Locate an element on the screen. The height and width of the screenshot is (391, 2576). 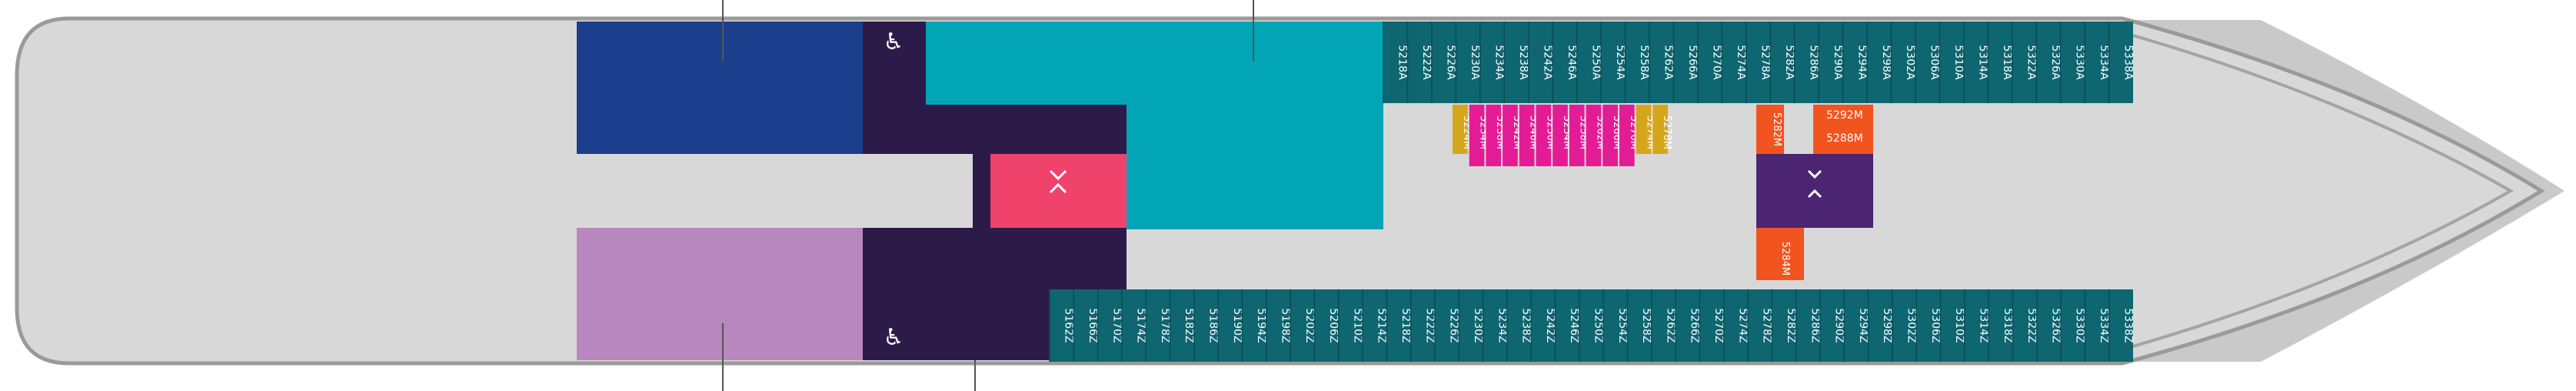
cabin: 5338Z is located at coordinates (2122, 325).